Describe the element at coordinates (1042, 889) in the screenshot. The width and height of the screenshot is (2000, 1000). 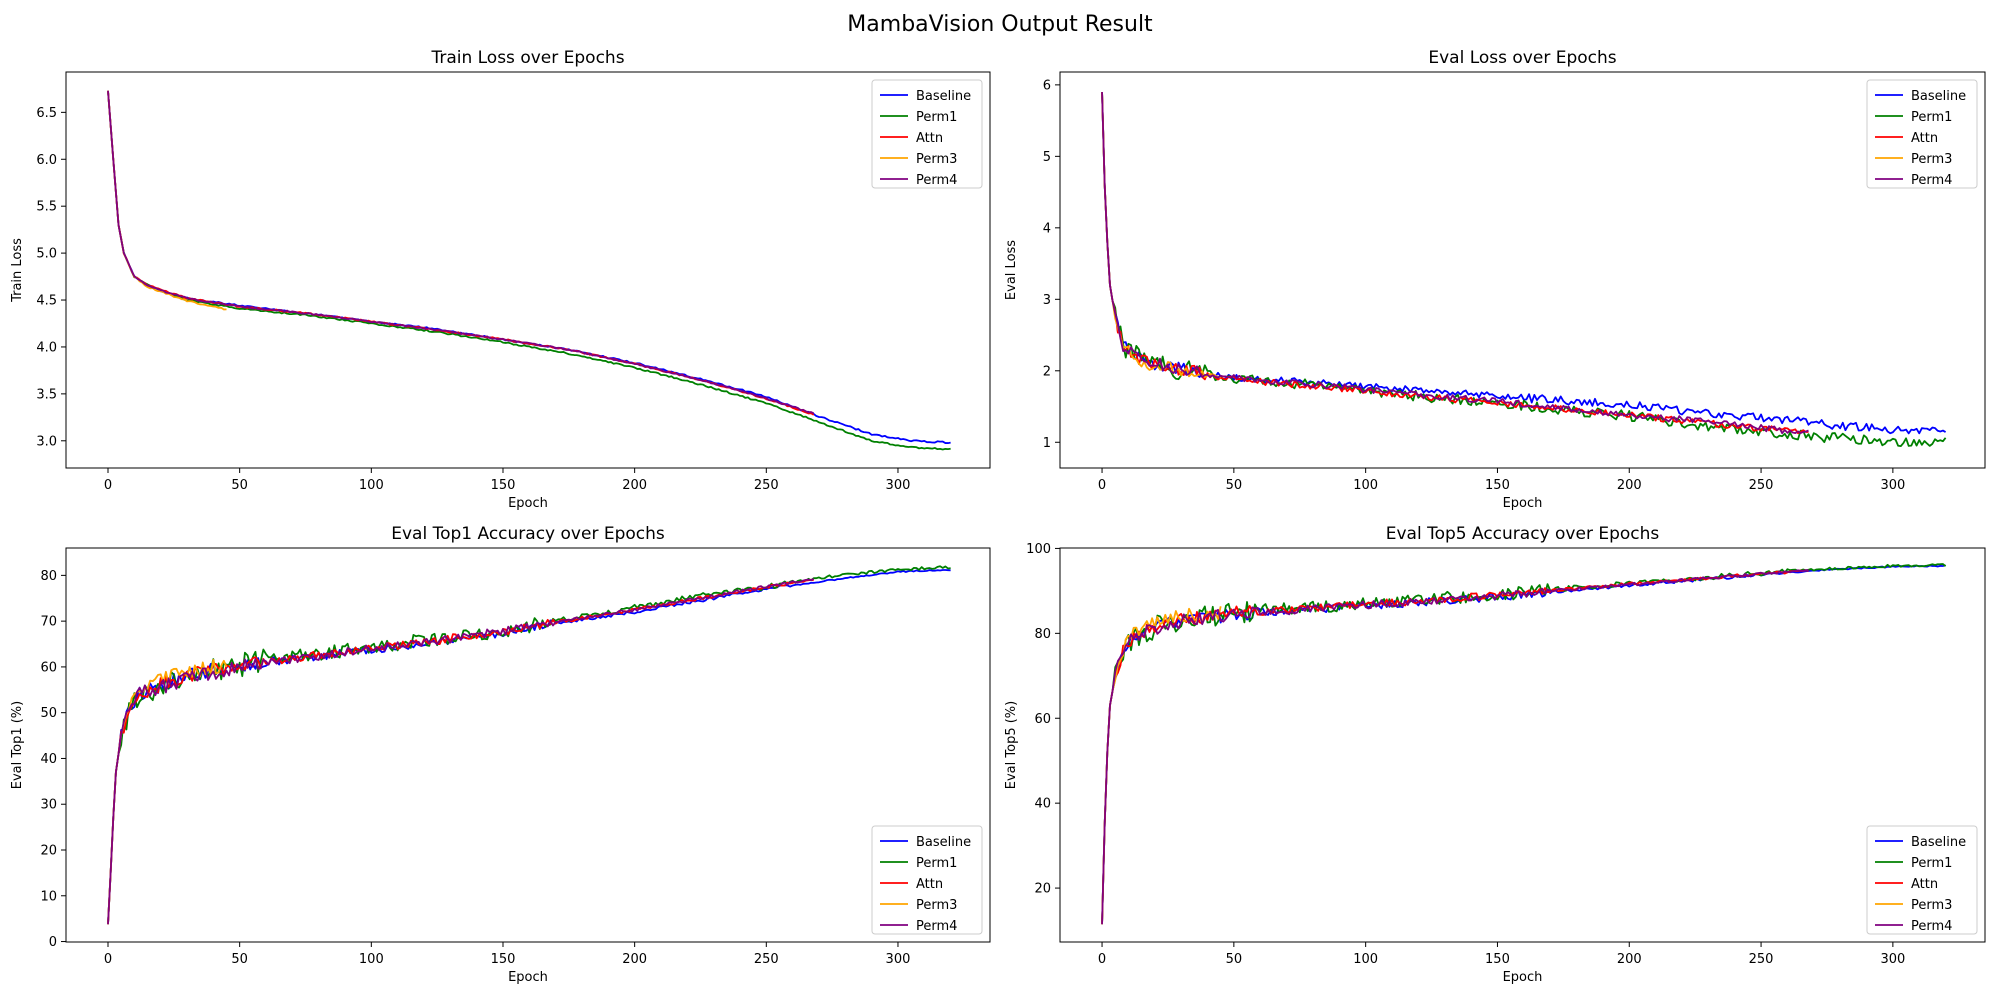
I see `y-tick-label: 20` at that location.